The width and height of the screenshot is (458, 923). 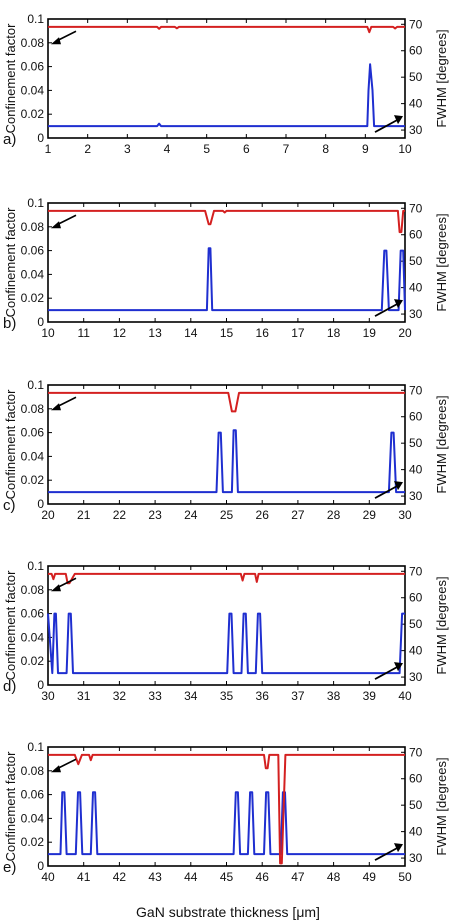 What do you see at coordinates (9, 323) in the screenshot?
I see `panel-label: b)` at bounding box center [9, 323].